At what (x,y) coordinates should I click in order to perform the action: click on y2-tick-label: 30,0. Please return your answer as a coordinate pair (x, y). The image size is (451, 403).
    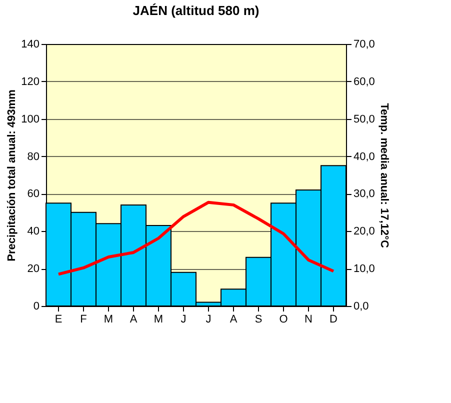
    Looking at the image, I should click on (364, 194).